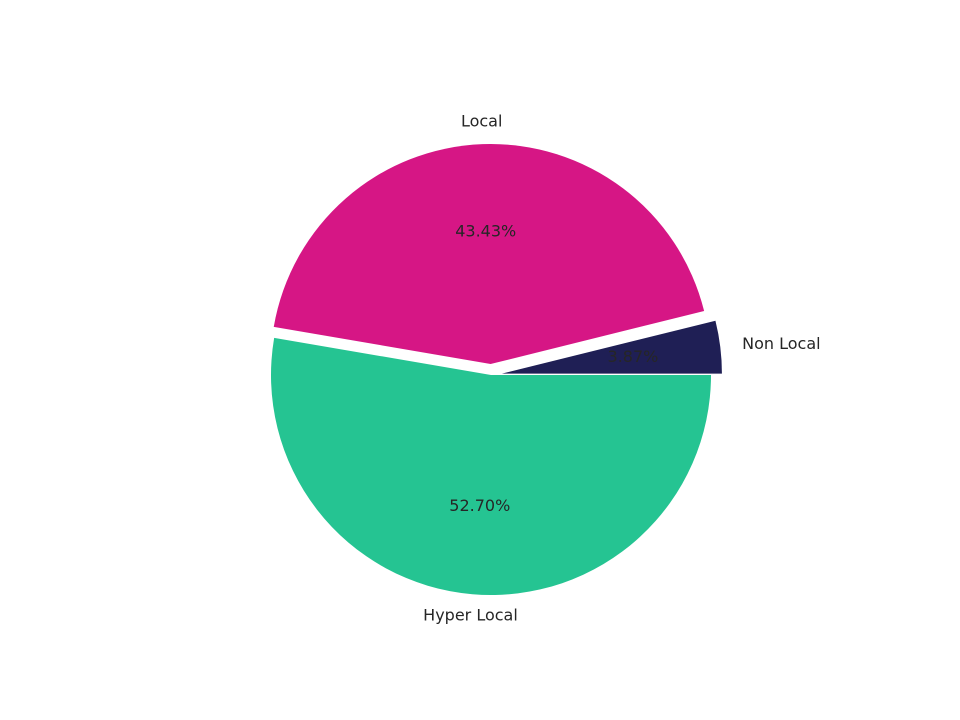 This screenshot has height=720, width=960. Describe the element at coordinates (781, 343) in the screenshot. I see `slice-label-non-local: Non Local` at that location.